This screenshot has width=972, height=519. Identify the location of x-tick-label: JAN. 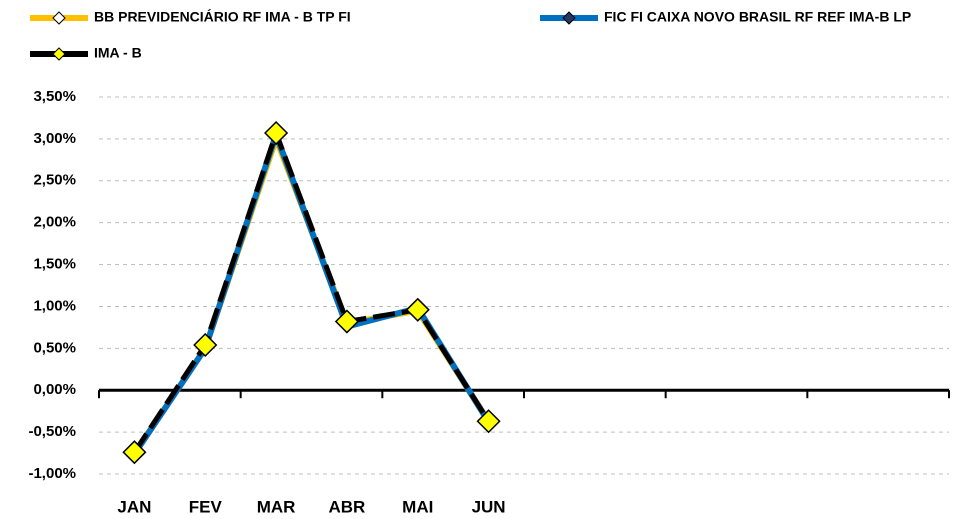
(134, 506).